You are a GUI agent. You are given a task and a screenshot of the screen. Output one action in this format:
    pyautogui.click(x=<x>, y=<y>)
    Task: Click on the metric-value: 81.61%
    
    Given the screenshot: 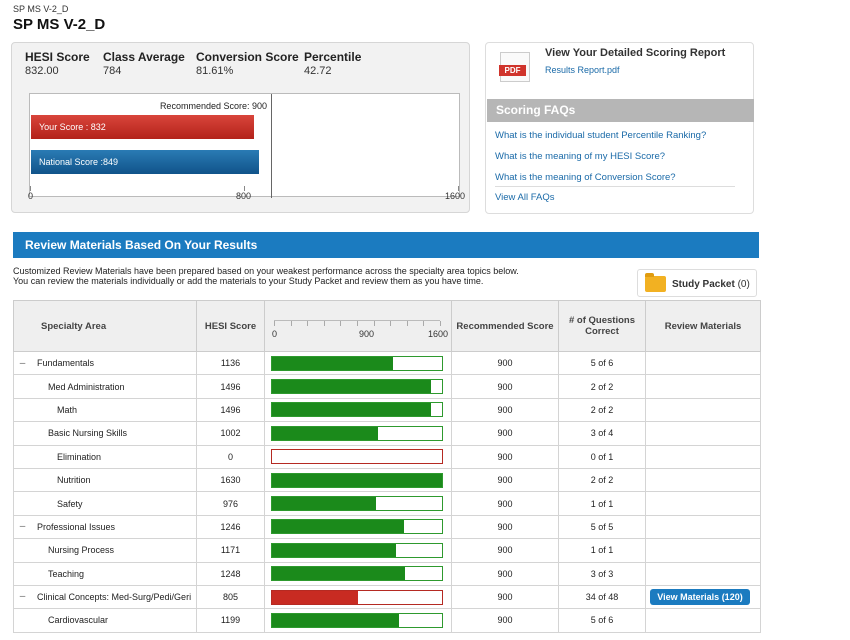 What is the action you would take?
    pyautogui.click(x=215, y=71)
    